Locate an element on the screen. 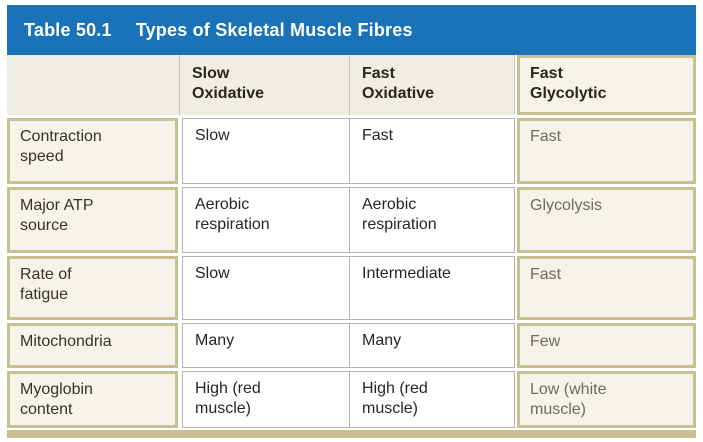  table-bottom-rule is located at coordinates (351, 434).